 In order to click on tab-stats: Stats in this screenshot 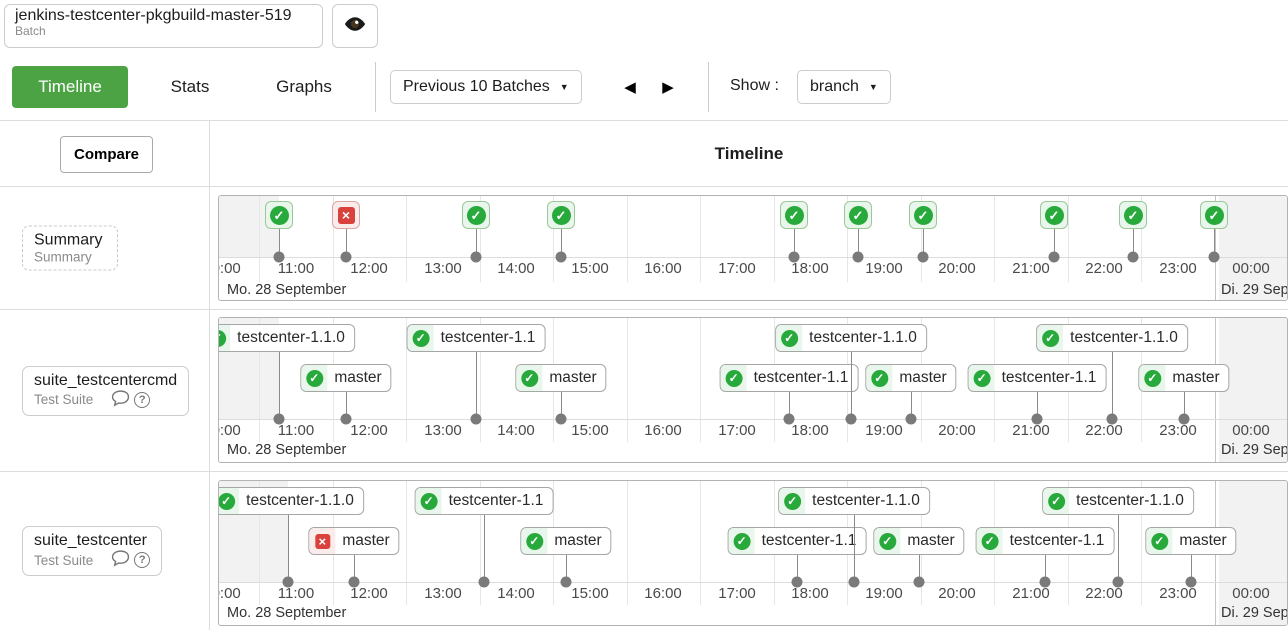, I will do `click(190, 86)`.